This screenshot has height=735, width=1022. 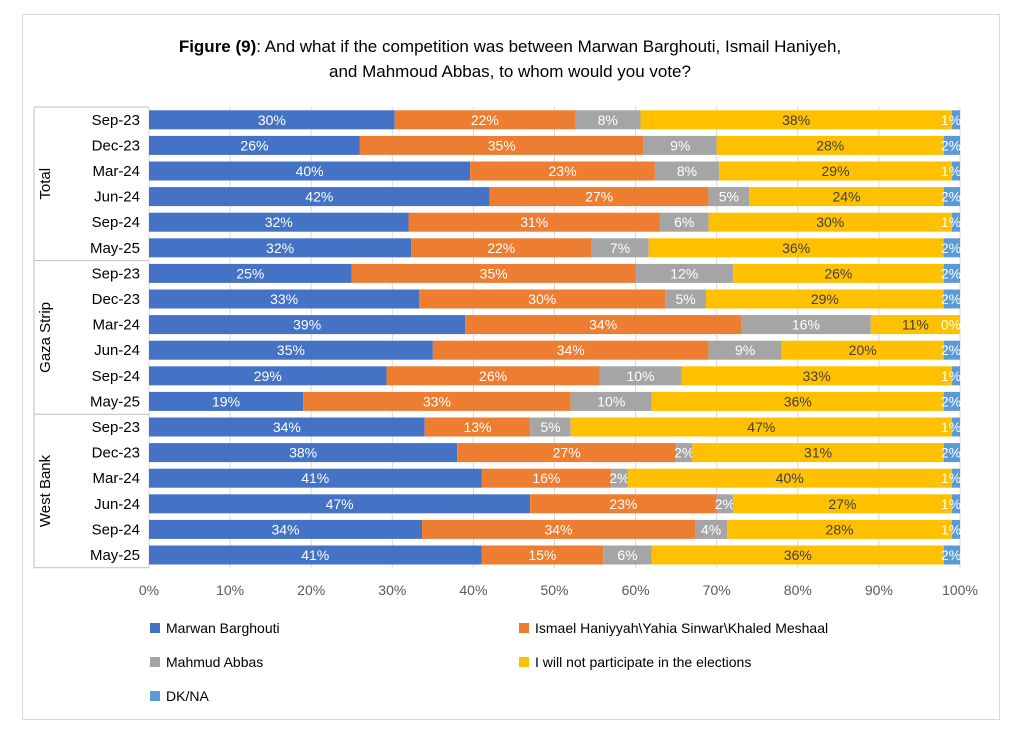 What do you see at coordinates (217, 46) in the screenshot?
I see `figure-number: Figure (9)` at bounding box center [217, 46].